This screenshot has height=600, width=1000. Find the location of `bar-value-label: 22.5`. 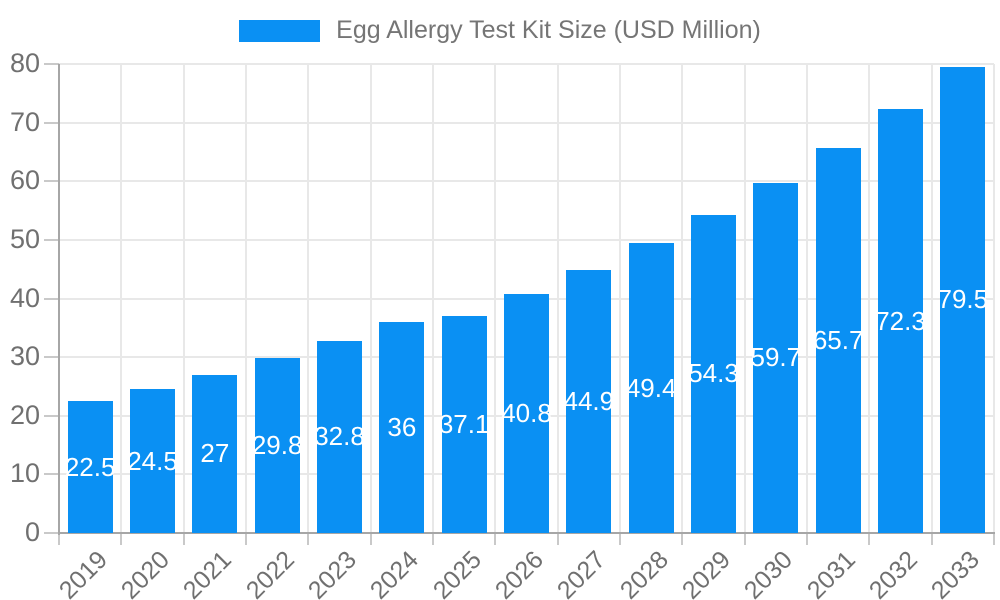

bar-value-label: 22.5 is located at coordinates (90, 466).